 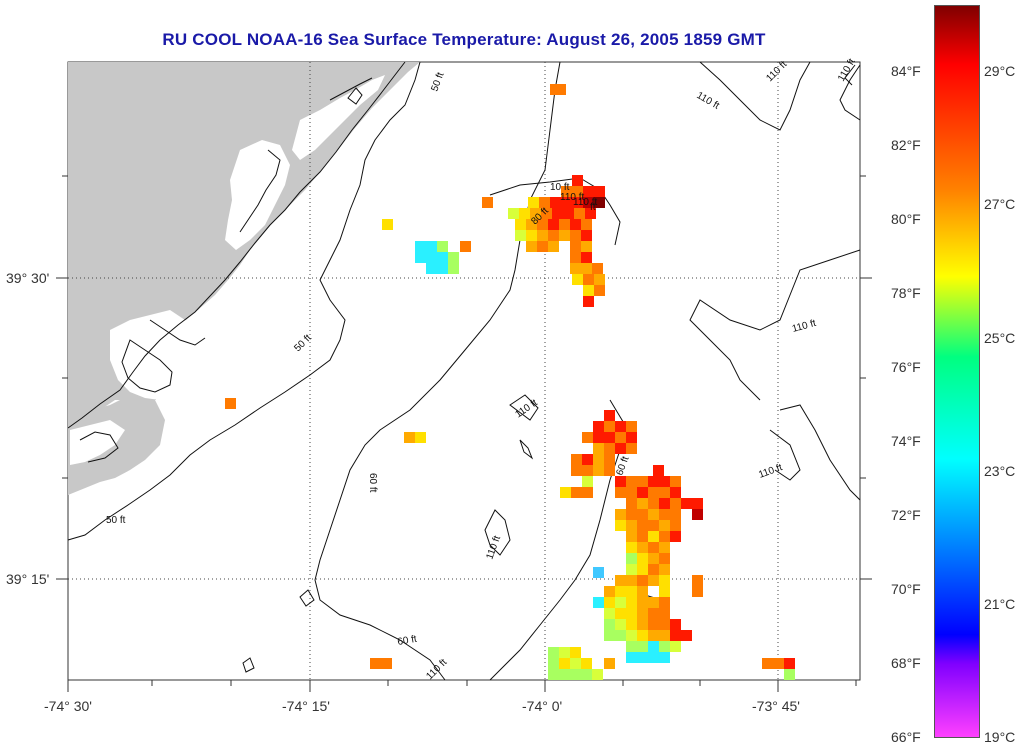 What do you see at coordinates (68, 706) in the screenshot?
I see `x-tick-label: -74° 30'` at bounding box center [68, 706].